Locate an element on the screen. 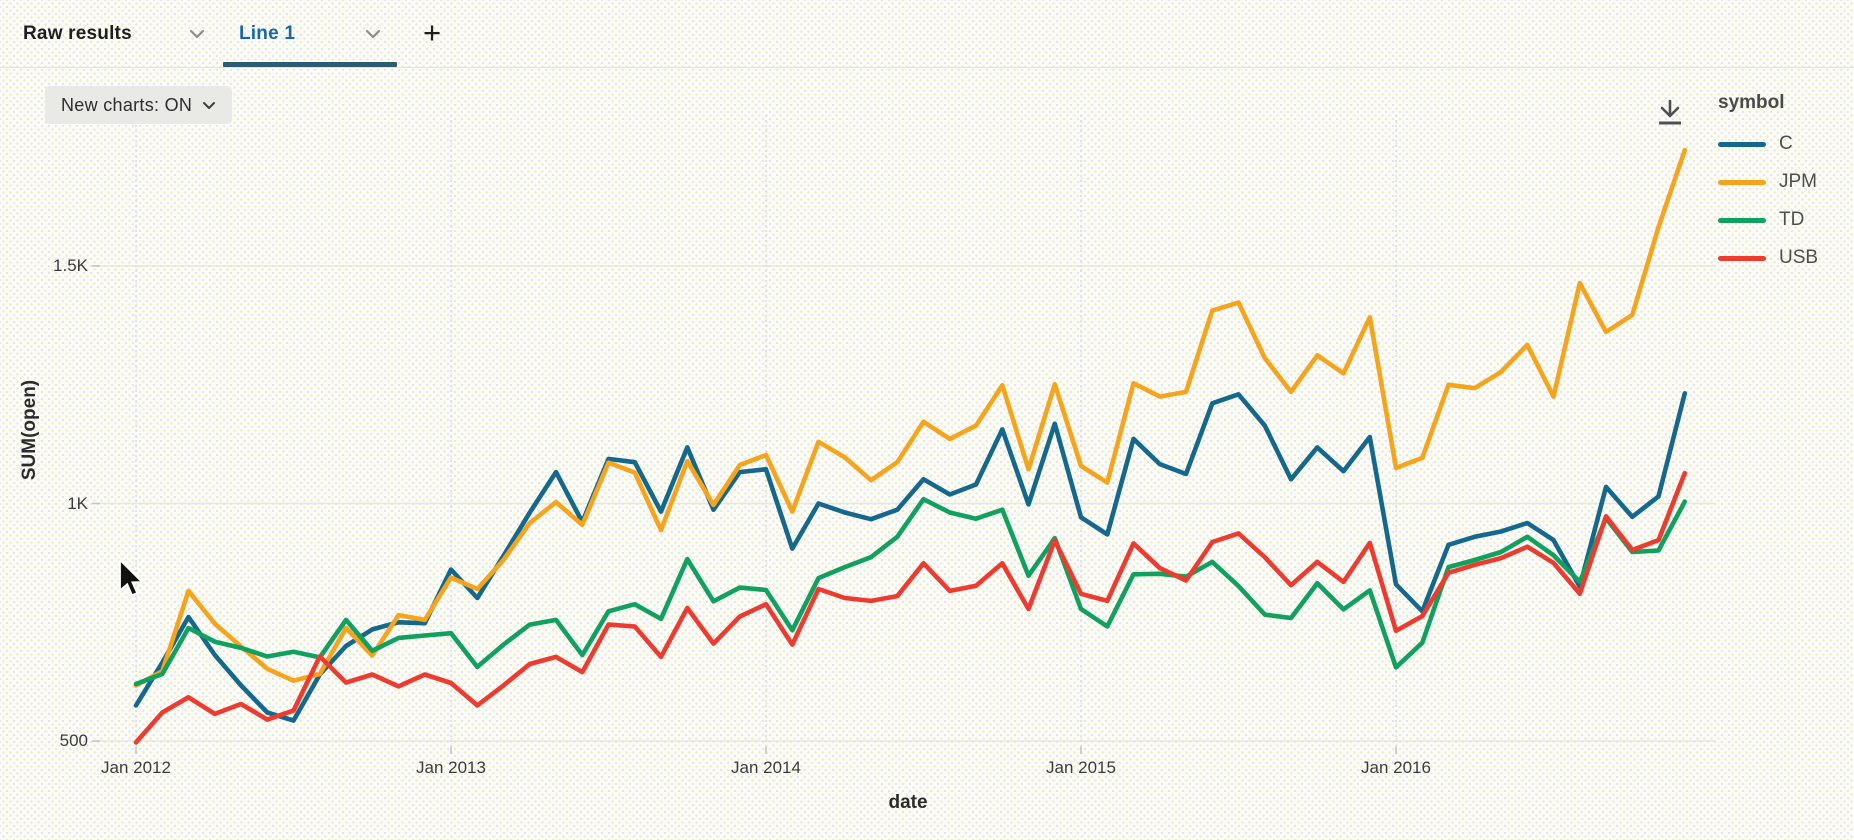 The image size is (1854, 840). legend-title: symbol is located at coordinates (1751, 102).